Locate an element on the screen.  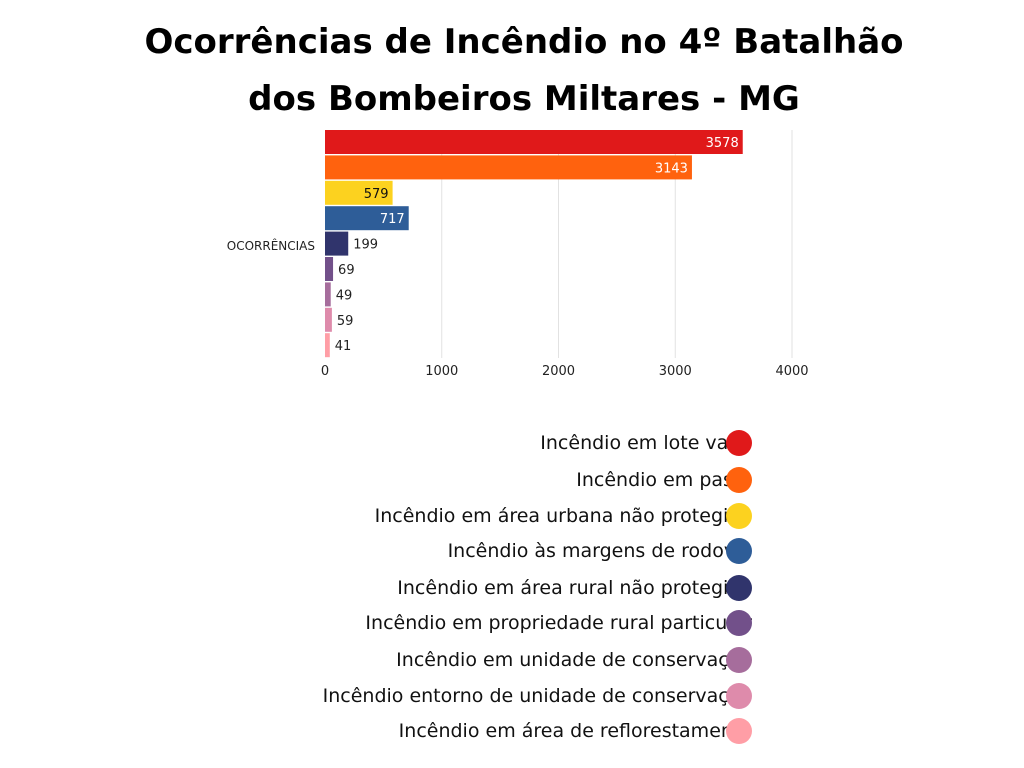
legend-item: Incêndio em unidade de conservação is located at coordinates (574, 660).